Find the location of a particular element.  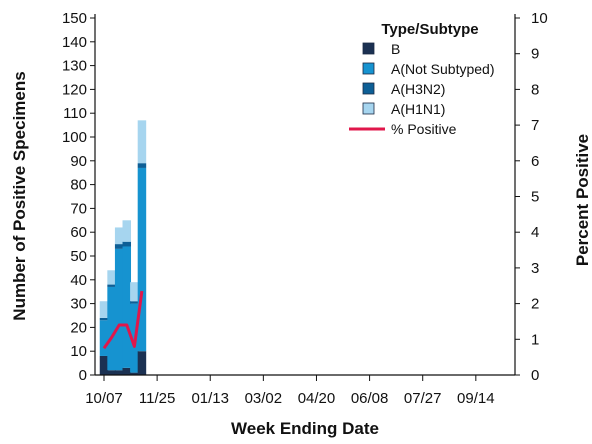

percent-positive-line is located at coordinates (123, 320).